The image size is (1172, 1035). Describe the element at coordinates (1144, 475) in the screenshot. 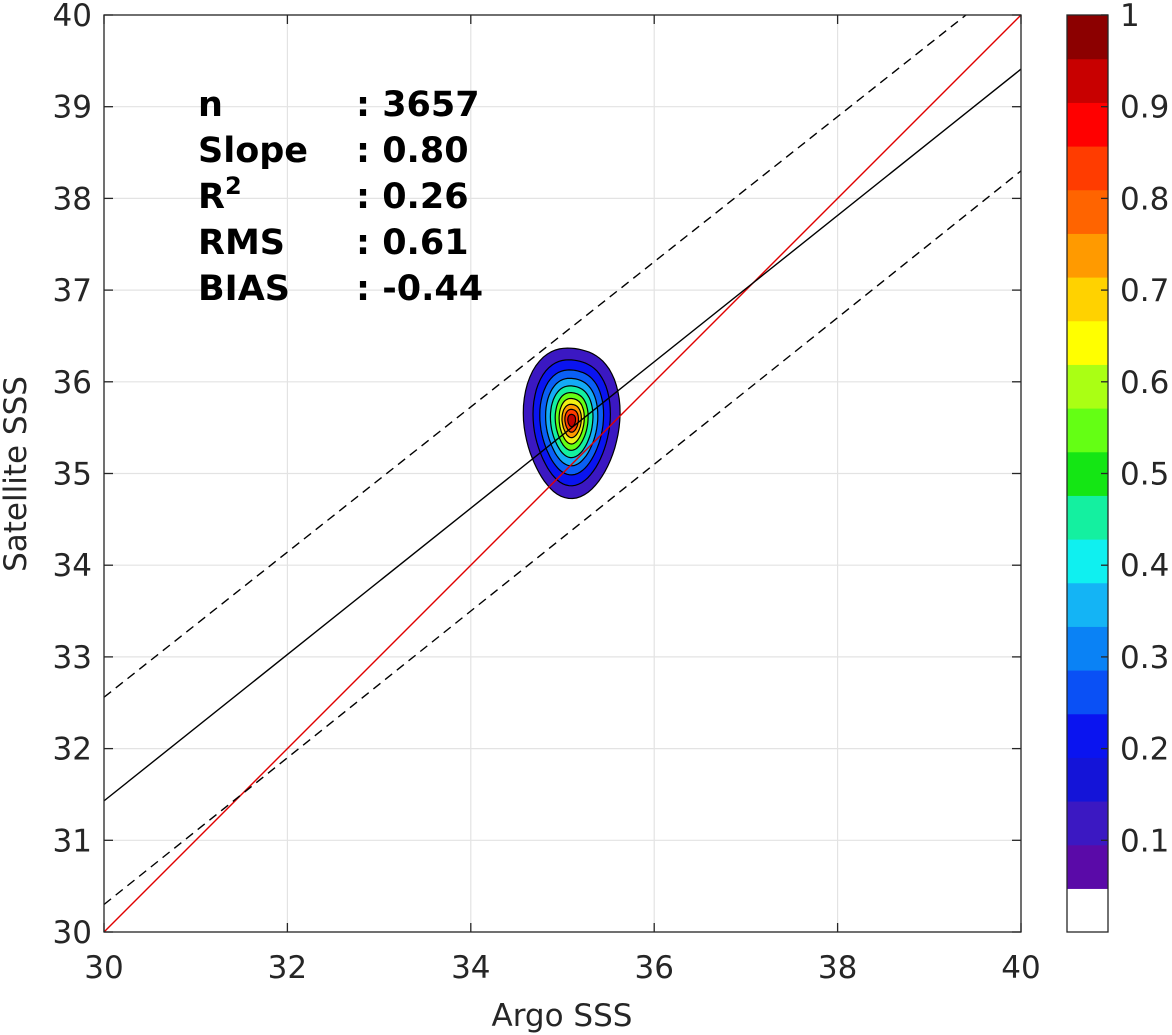

I see `colorbar-tick-label: 0.5` at that location.